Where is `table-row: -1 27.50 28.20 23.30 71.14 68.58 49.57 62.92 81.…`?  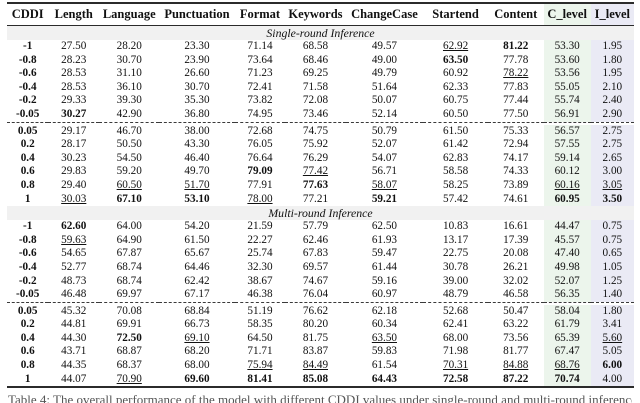
table-row: -1 27.50 28.20 23.30 71.14 68.58 49.57 62.92 81.… is located at coordinates (320, 47).